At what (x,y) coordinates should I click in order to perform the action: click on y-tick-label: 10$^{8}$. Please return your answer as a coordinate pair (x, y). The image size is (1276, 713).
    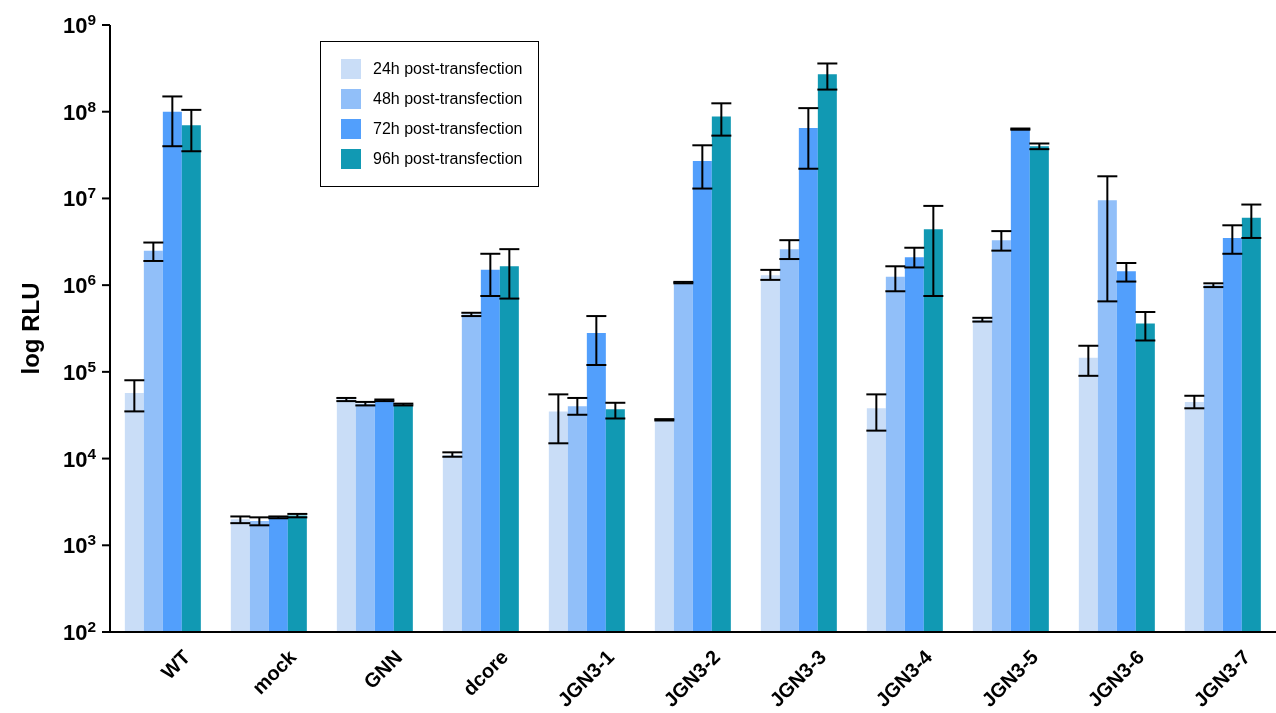
    Looking at the image, I should click on (79, 111).